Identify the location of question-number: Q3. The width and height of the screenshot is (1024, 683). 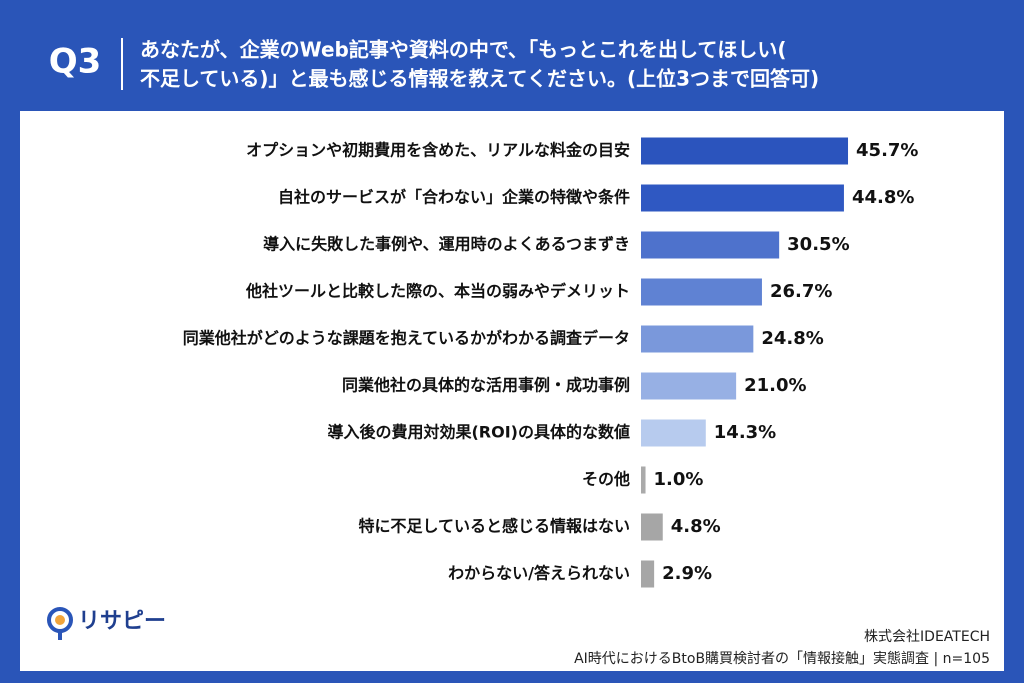
(75, 62).